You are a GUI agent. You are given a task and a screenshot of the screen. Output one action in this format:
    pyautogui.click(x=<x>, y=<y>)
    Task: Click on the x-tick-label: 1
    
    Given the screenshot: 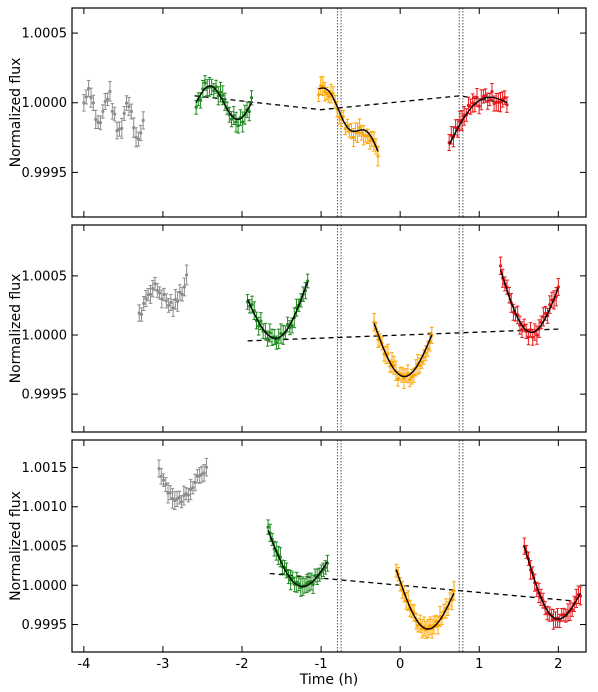 What is the action you would take?
    pyautogui.click(x=479, y=664)
    